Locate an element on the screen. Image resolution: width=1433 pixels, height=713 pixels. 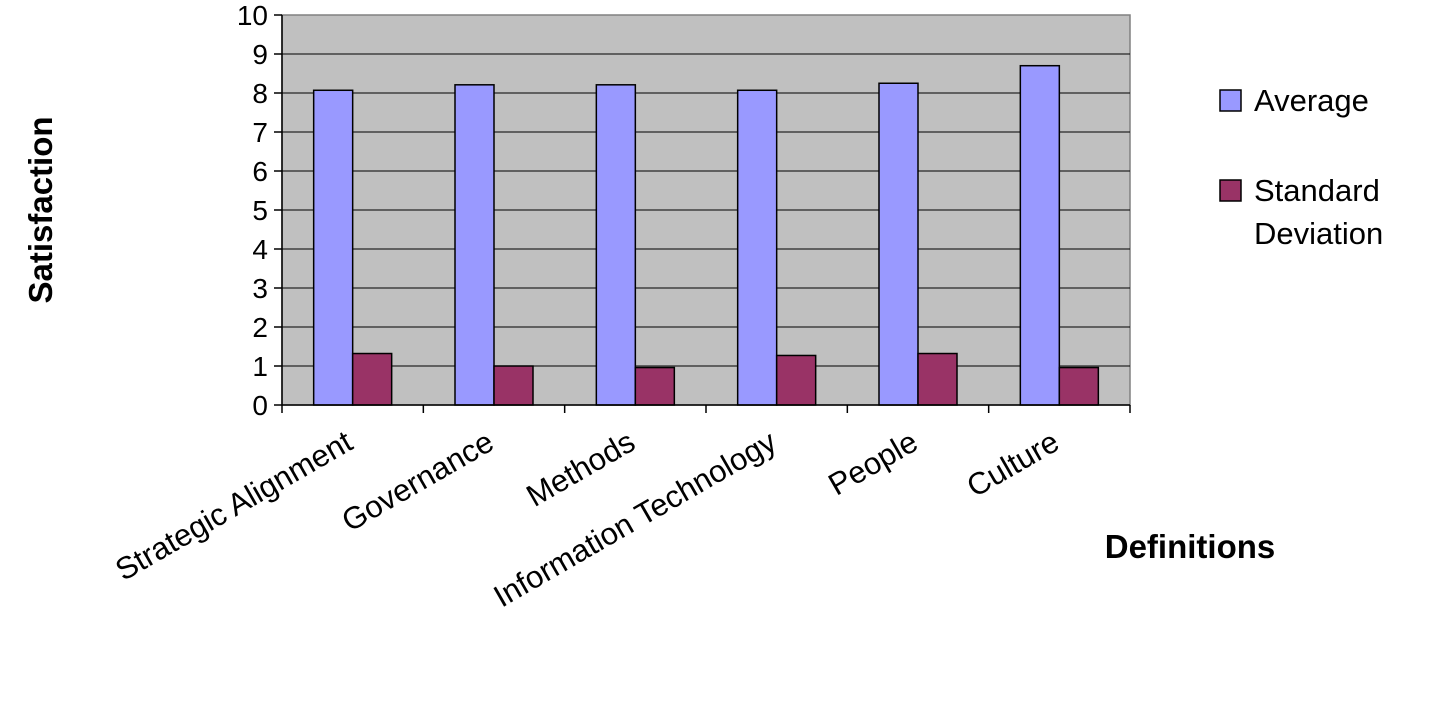
y-tick-label: 5 is located at coordinates (260, 210).